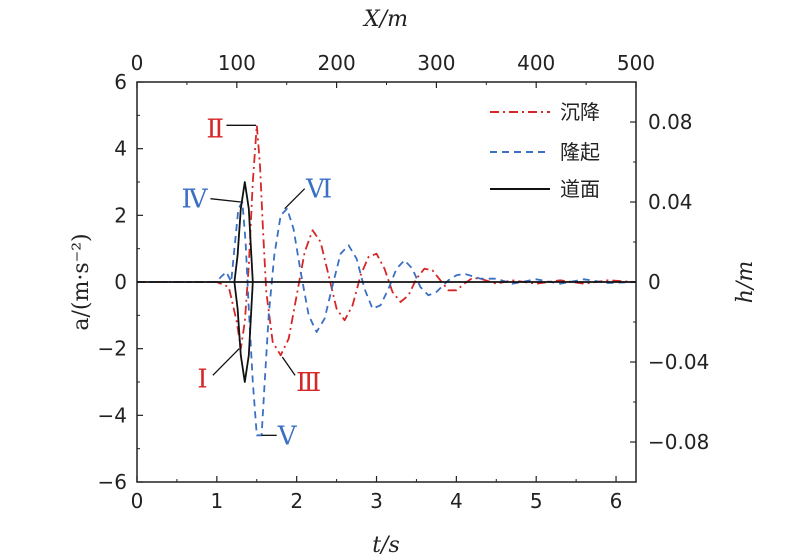 The height and width of the screenshot is (560, 800). What do you see at coordinates (745, 282) in the screenshot?
I see `y-axis-title-right: h/m` at bounding box center [745, 282].